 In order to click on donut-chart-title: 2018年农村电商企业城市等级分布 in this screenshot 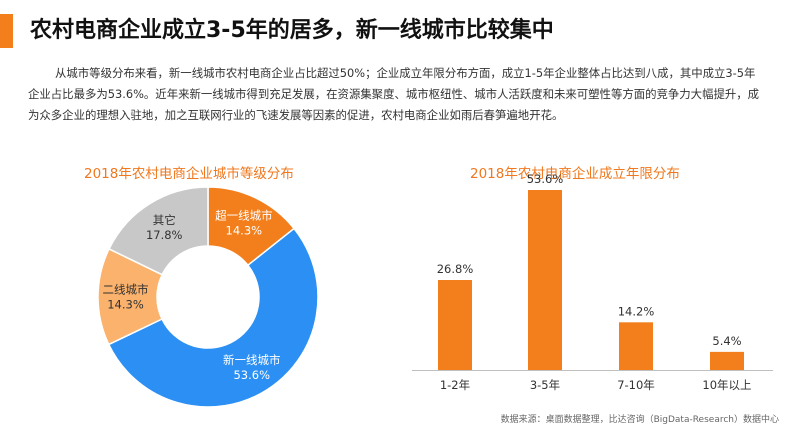, I will do `click(189, 174)`.